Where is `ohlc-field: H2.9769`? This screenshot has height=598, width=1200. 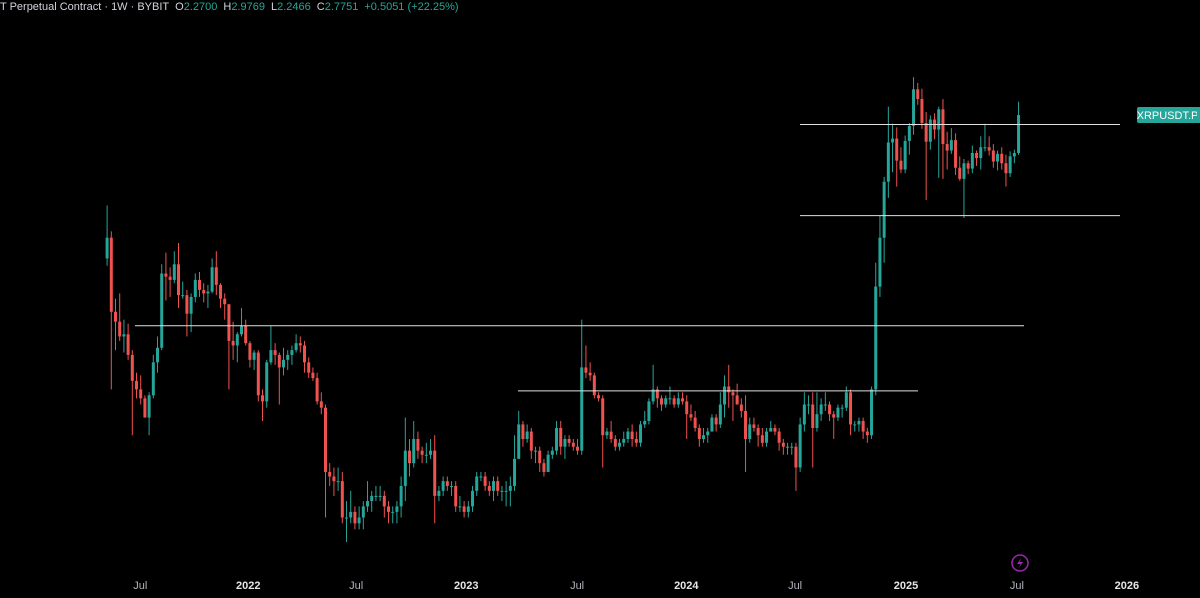 ohlc-field: H2.9769 is located at coordinates (244, 7).